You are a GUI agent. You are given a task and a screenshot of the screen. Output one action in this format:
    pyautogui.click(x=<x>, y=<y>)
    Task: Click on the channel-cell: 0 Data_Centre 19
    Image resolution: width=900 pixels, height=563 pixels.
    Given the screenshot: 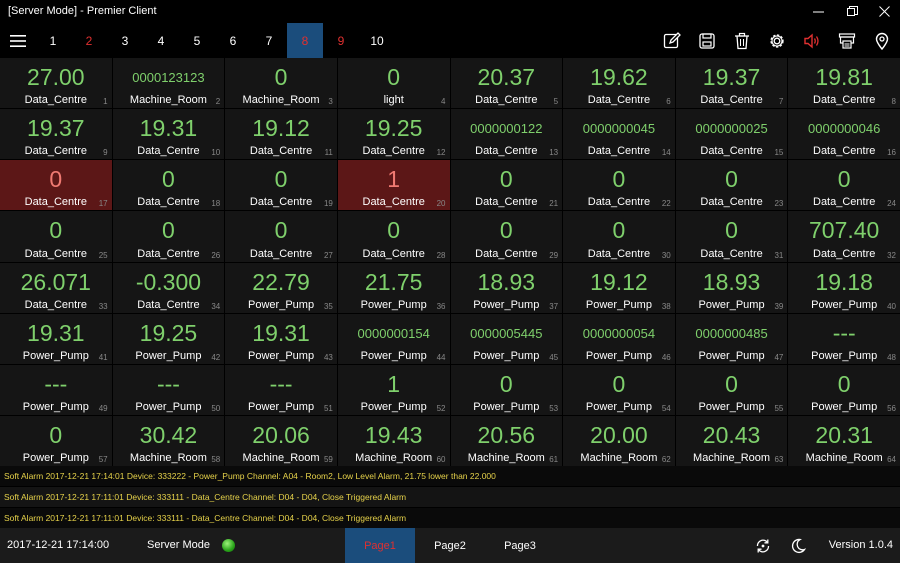 What is the action you would take?
    pyautogui.click(x=281, y=185)
    